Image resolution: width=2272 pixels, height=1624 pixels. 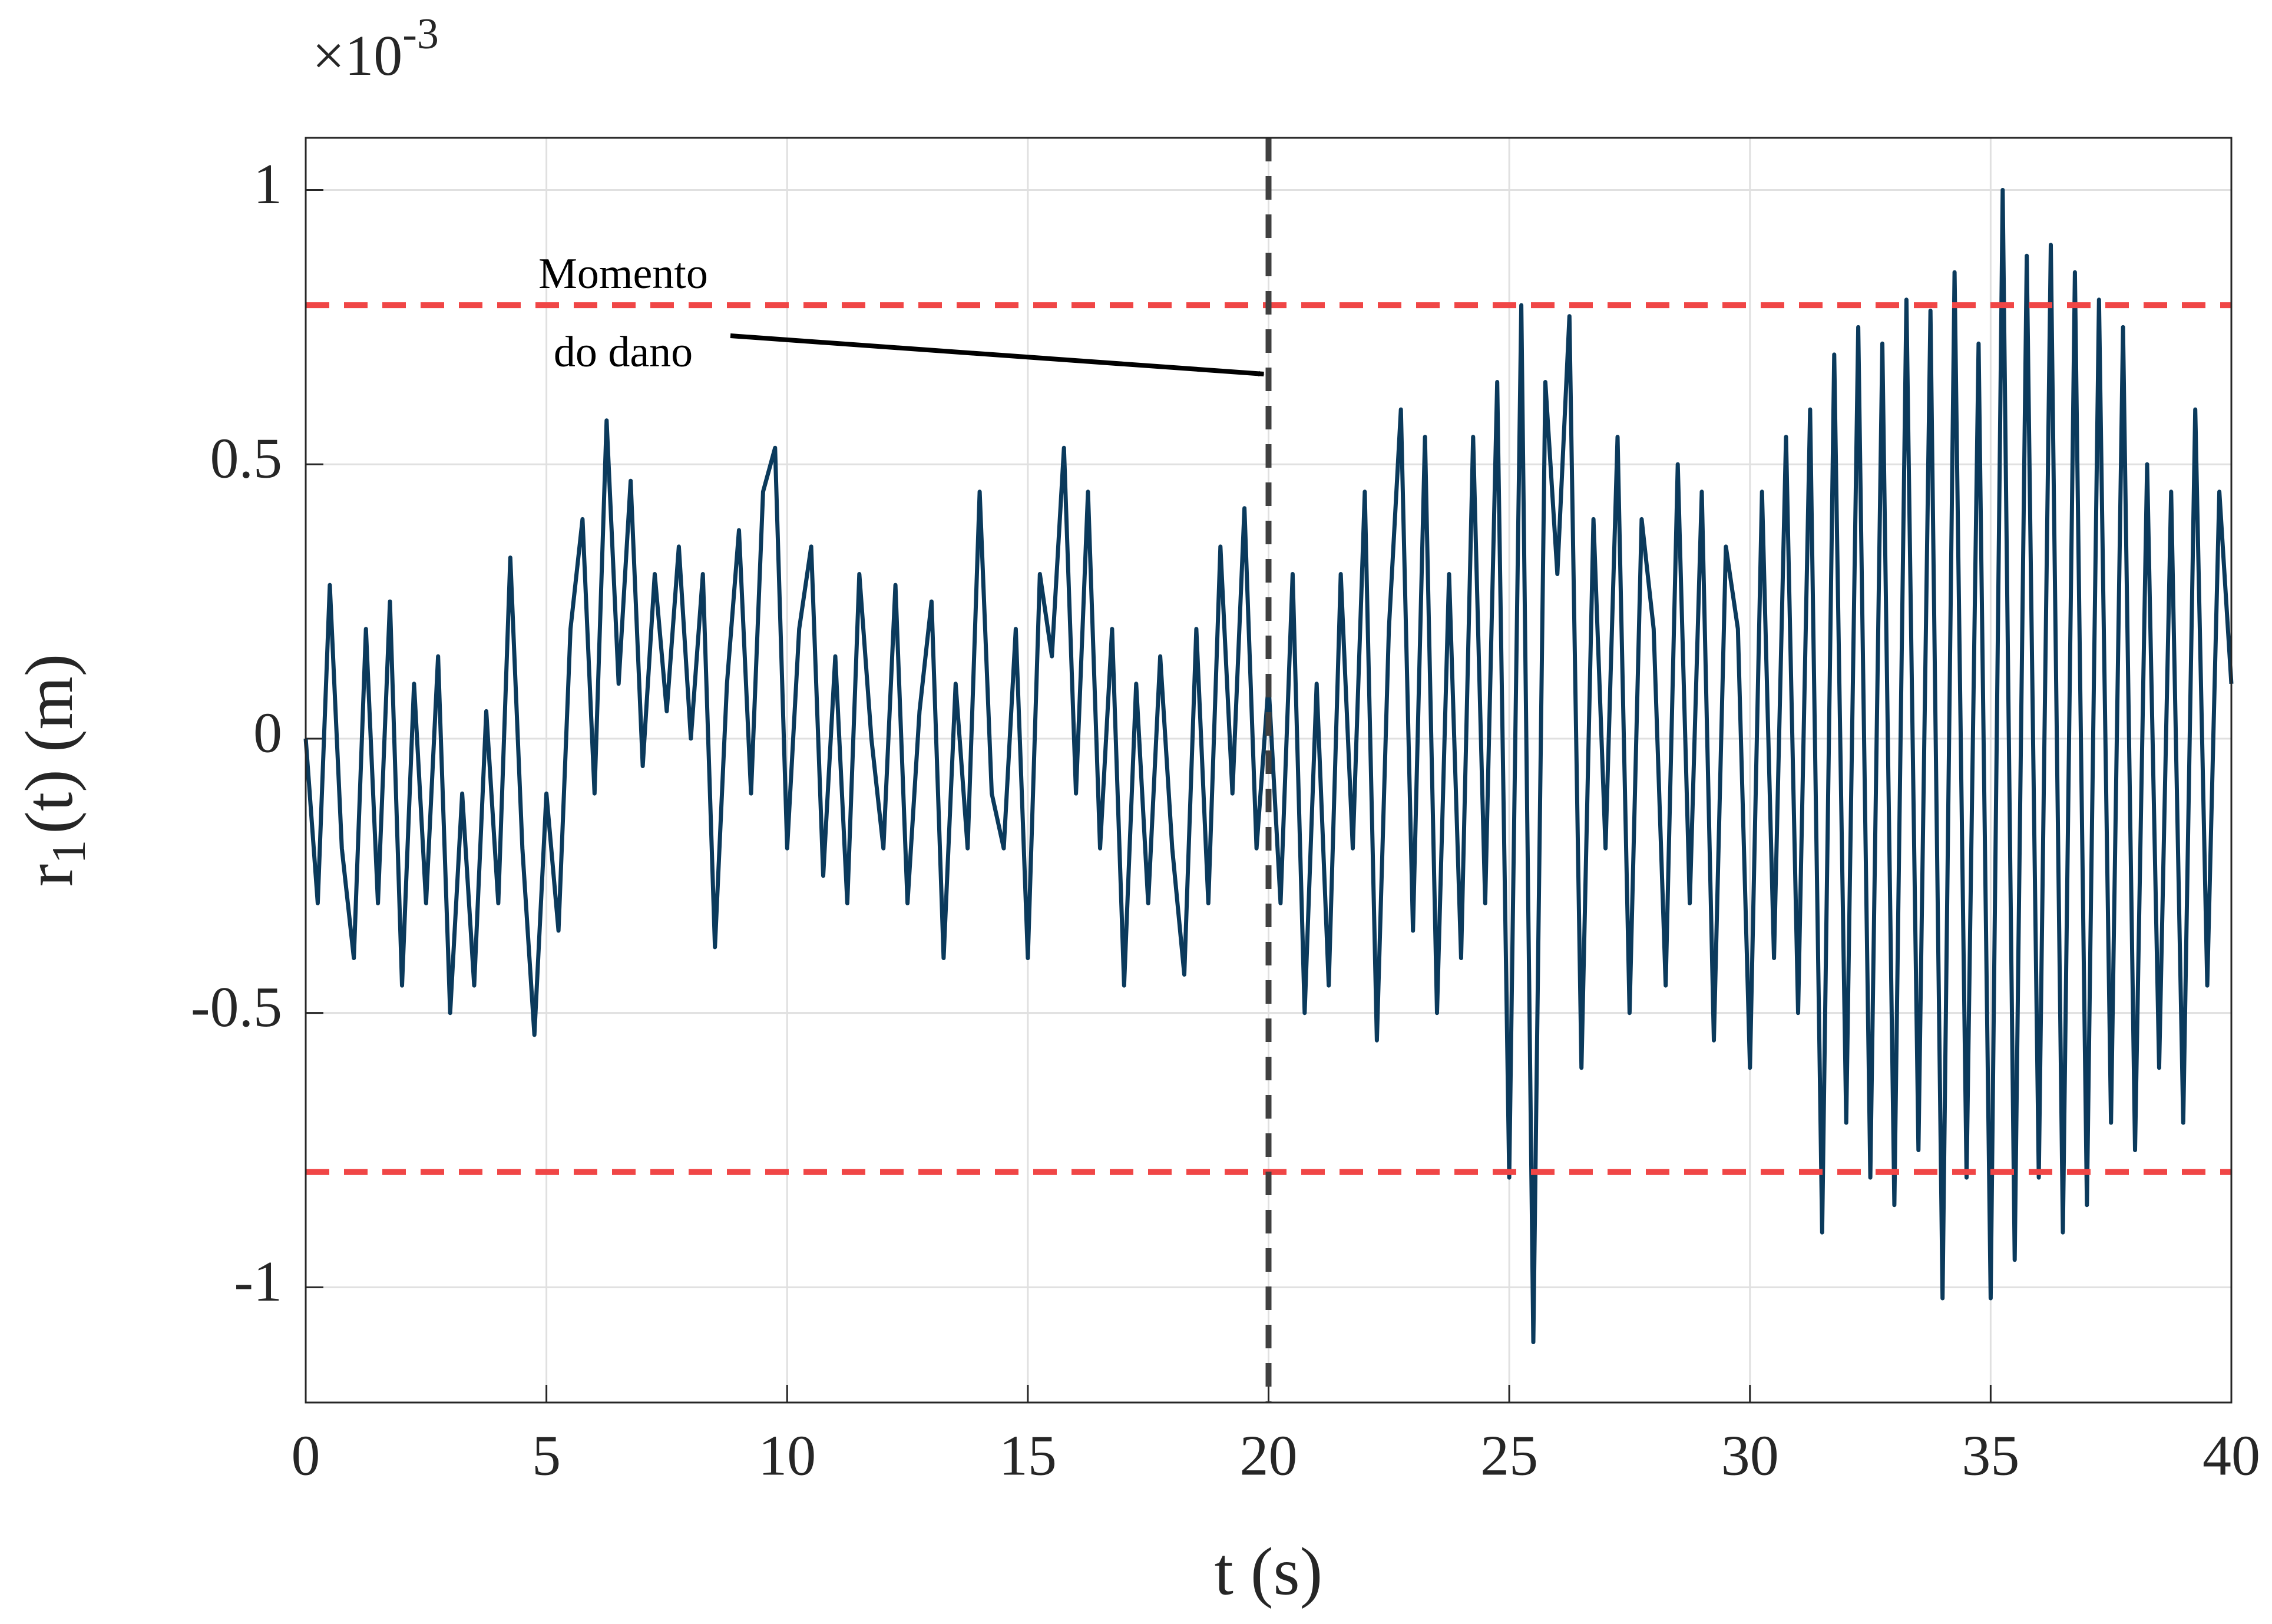 I want to click on x-tick-label: 5, so click(x=546, y=1456).